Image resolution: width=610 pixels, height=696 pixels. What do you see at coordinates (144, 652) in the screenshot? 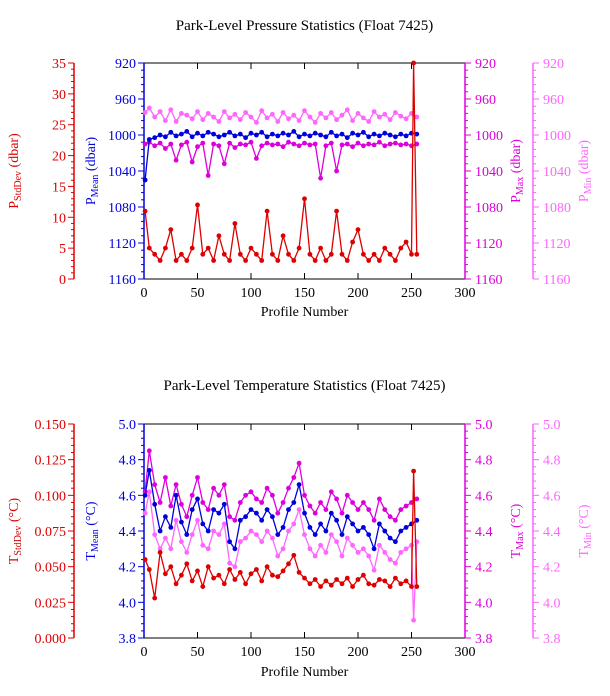
I see `x-tick-label: 0` at bounding box center [144, 652].